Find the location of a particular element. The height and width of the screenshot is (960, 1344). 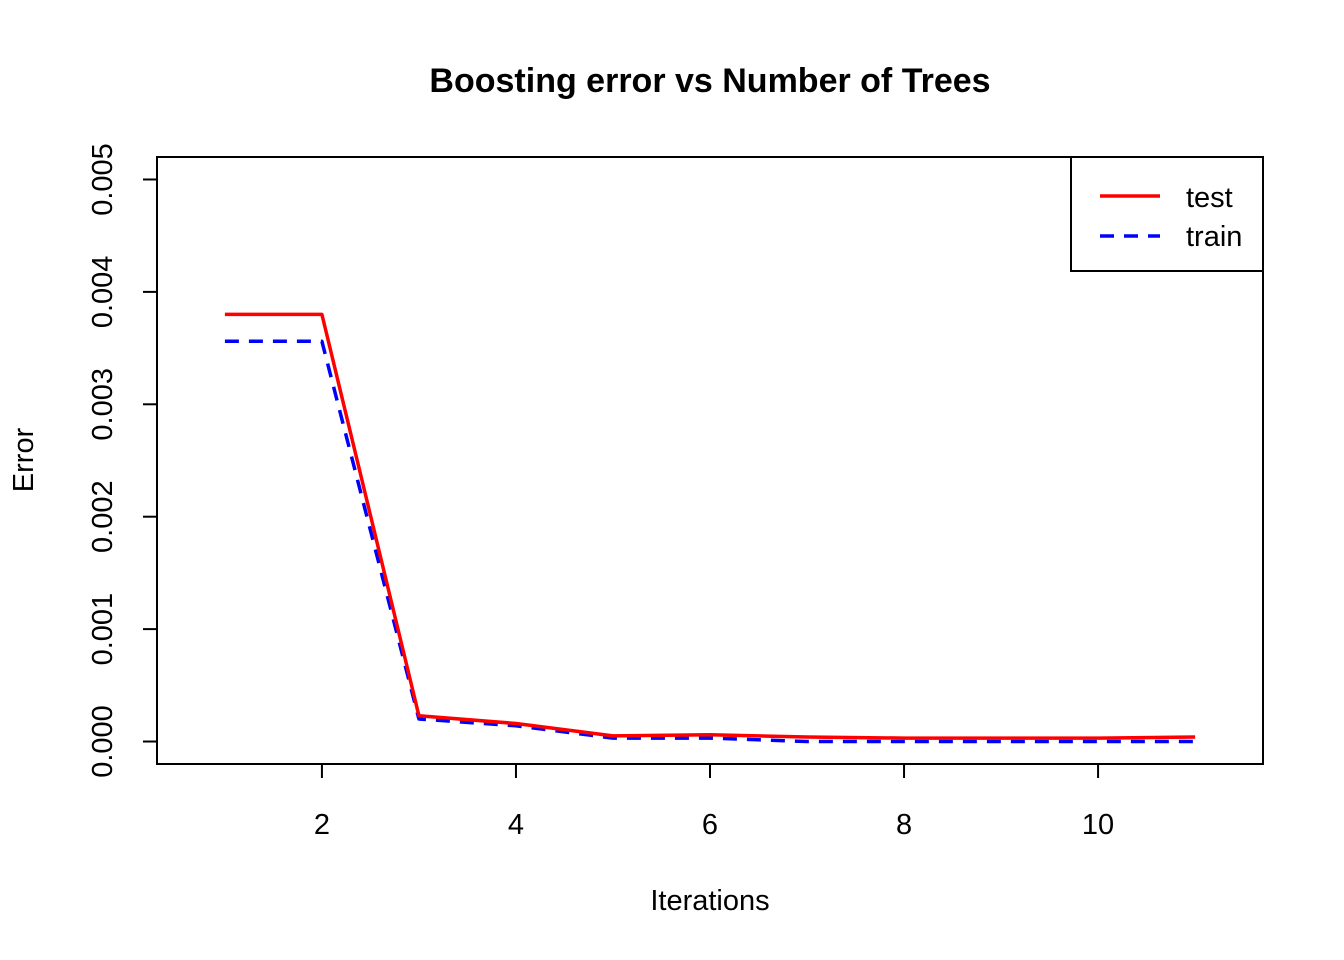

x-axis-label: Iterations is located at coordinates (709, 901).